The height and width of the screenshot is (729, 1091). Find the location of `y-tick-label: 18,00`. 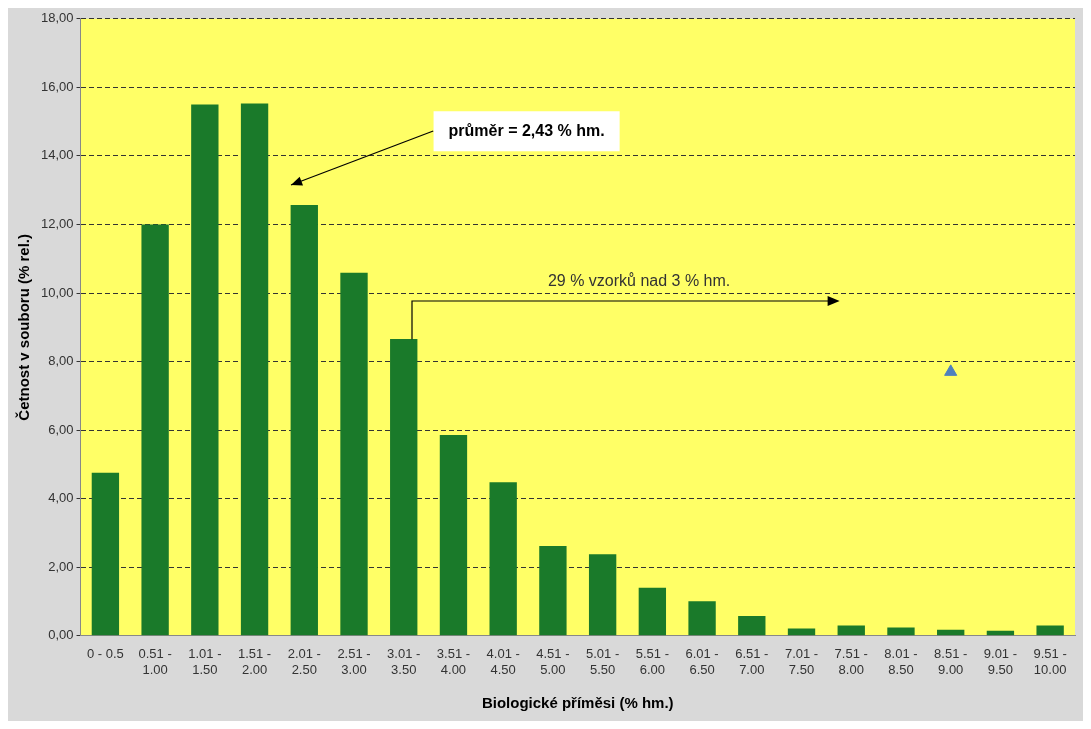

y-tick-label: 18,00 is located at coordinates (57, 18).